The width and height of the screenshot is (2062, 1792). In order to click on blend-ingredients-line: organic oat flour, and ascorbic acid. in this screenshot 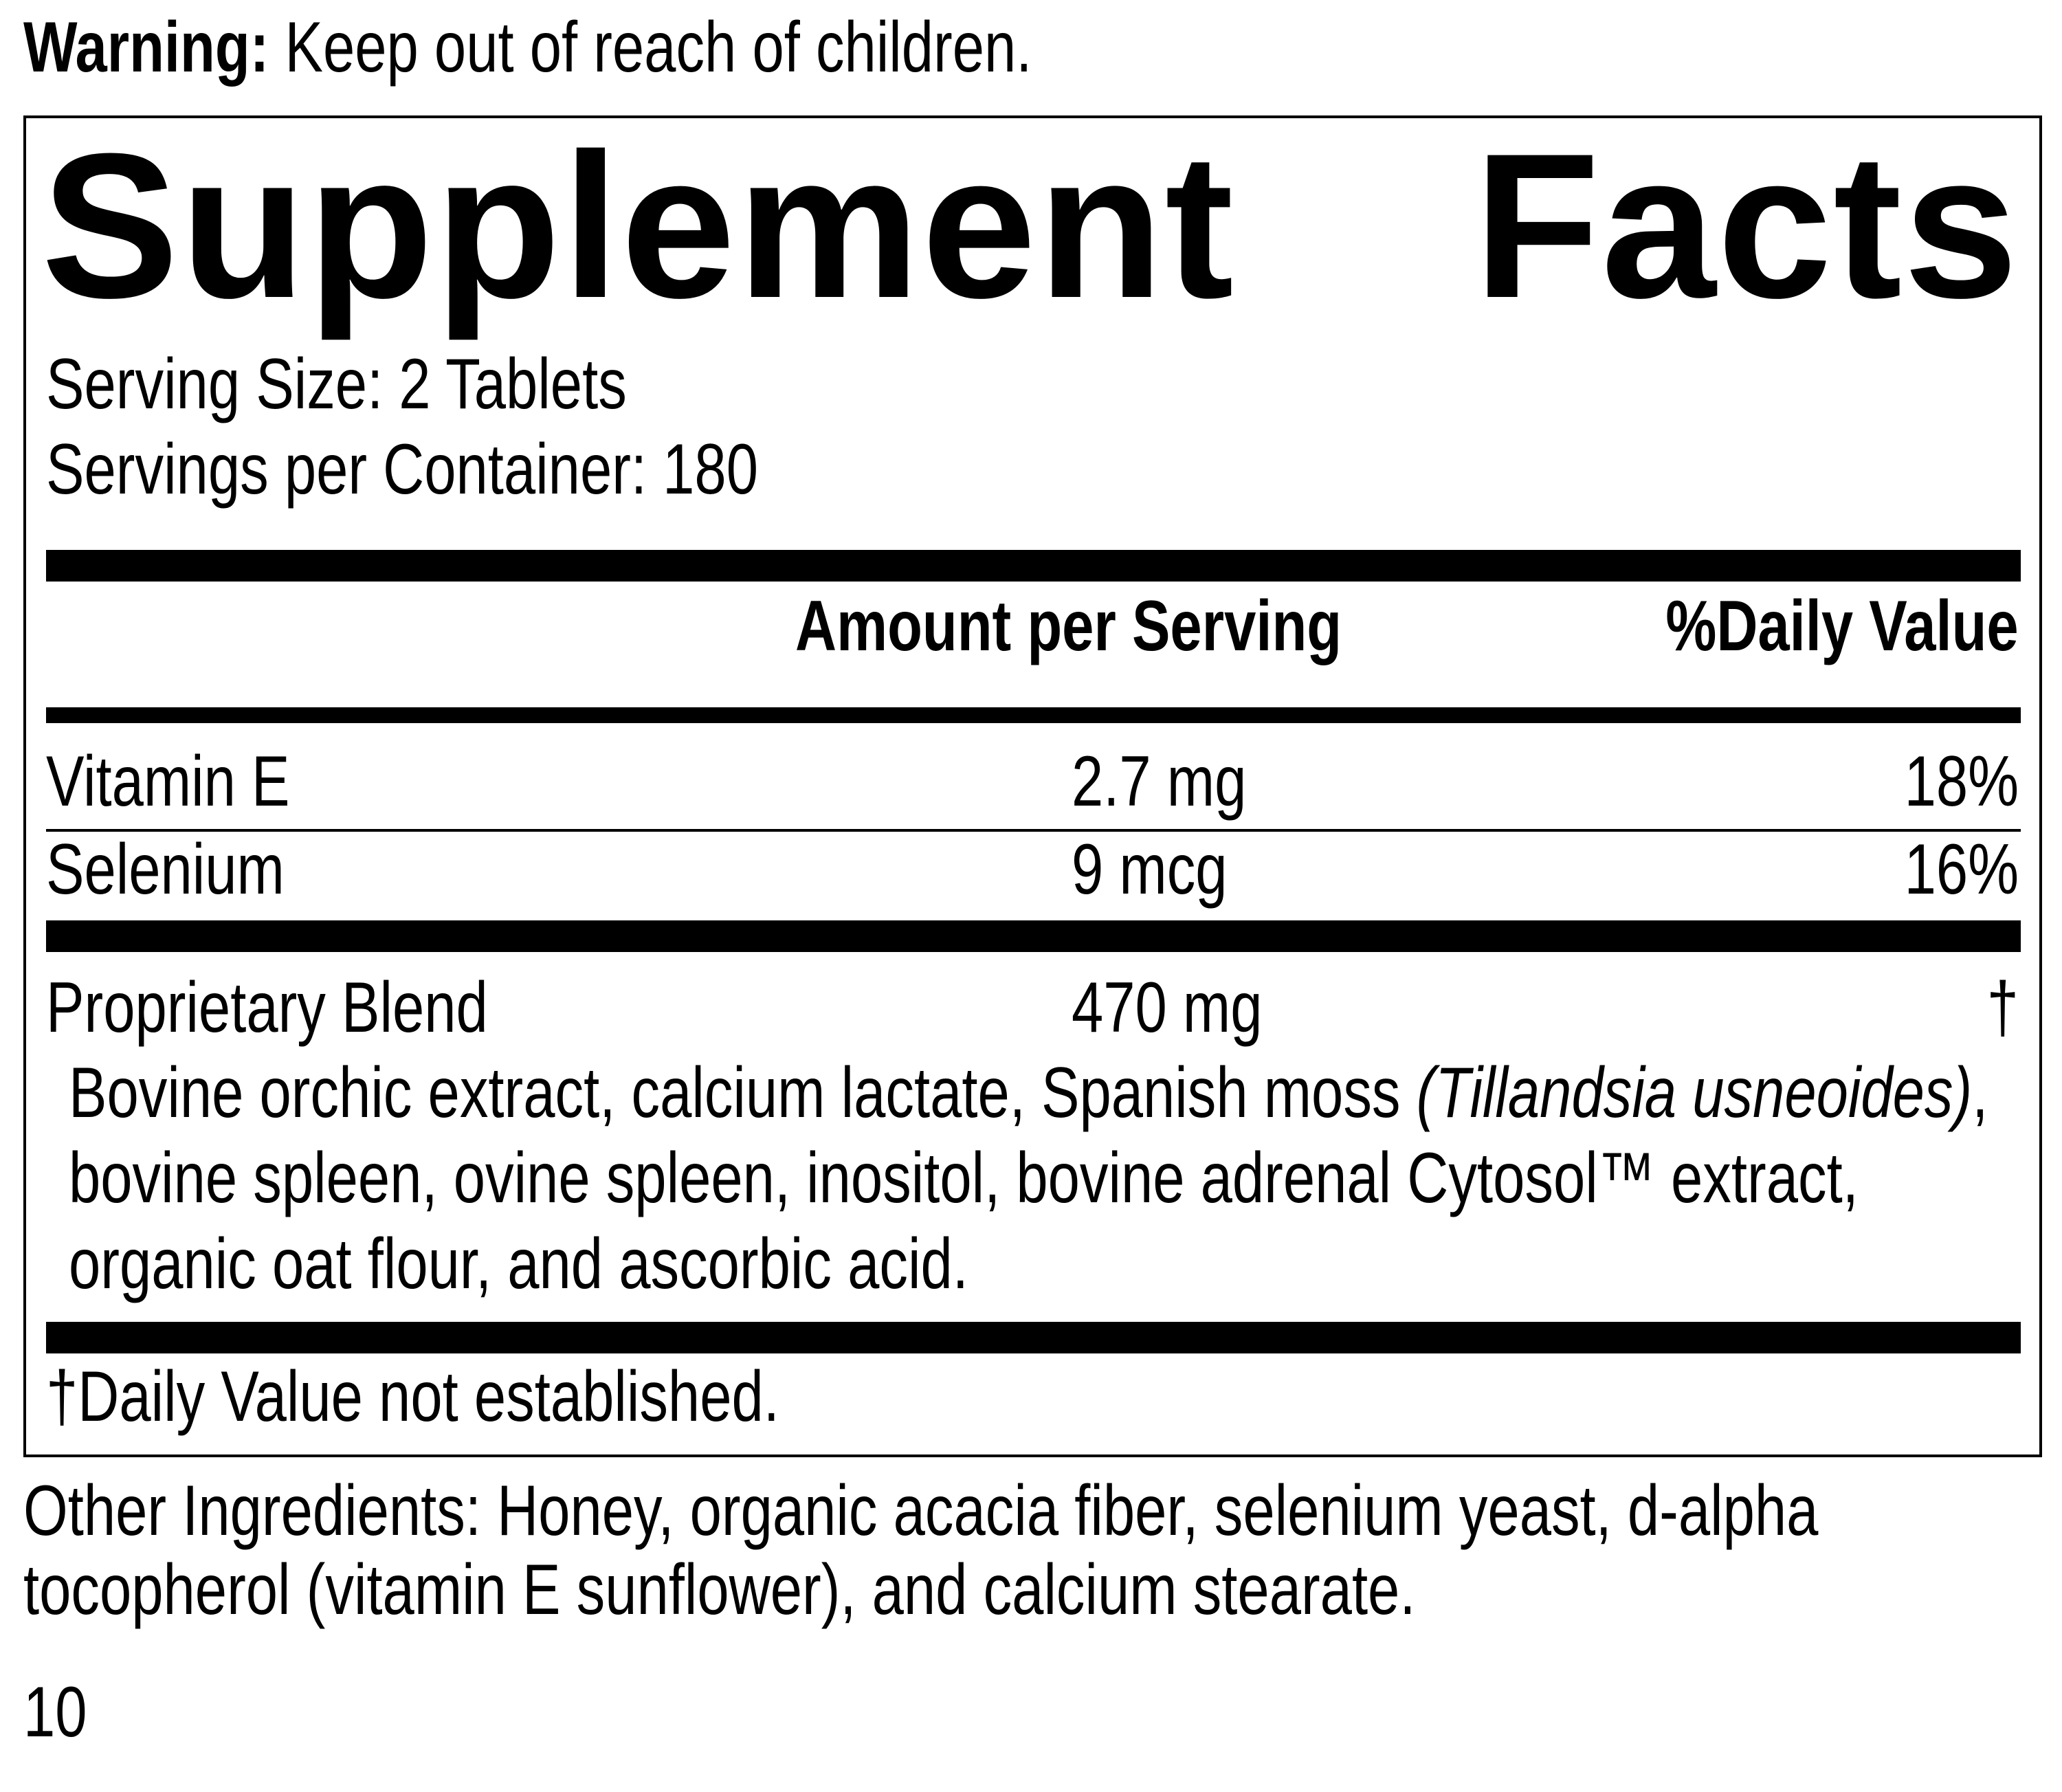, I will do `click(518, 1264)`.